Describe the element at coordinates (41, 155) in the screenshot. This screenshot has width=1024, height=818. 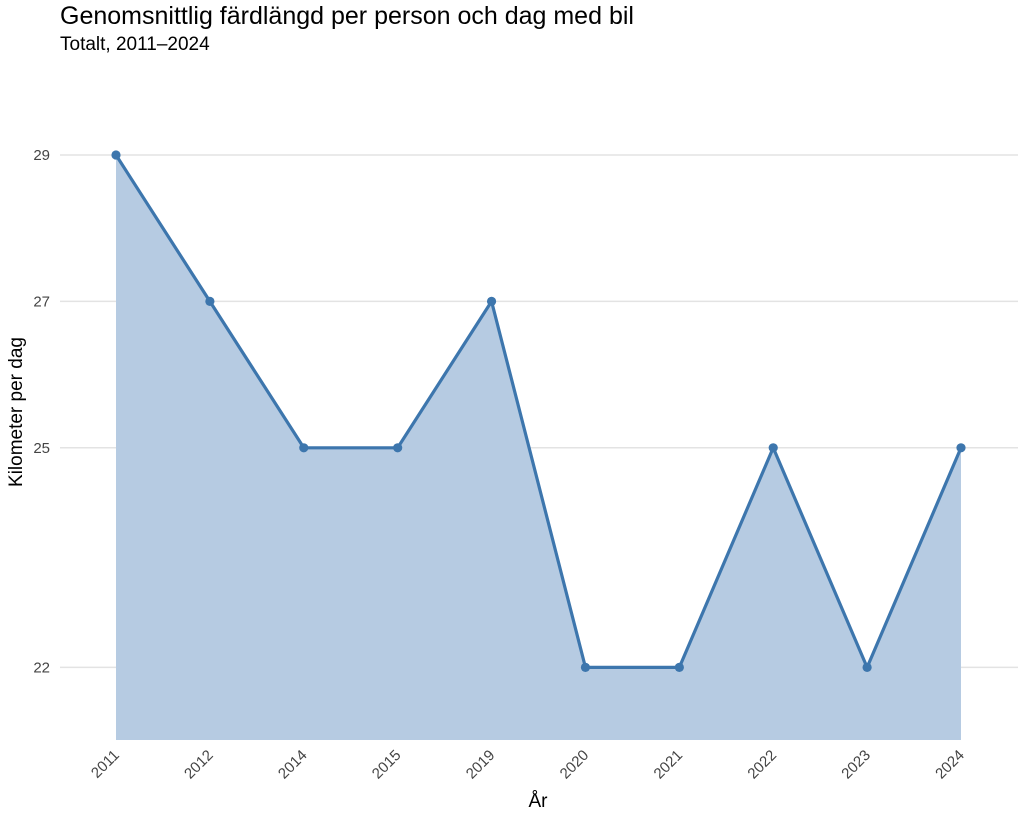
I see `y-tick-label: 29` at that location.